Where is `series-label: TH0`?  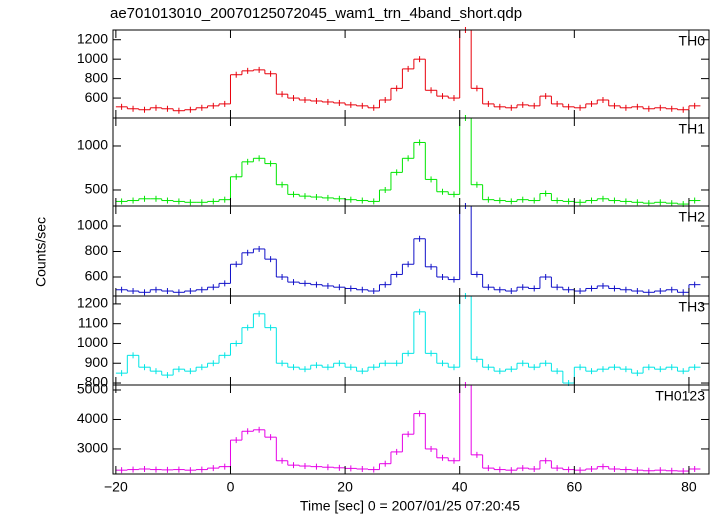 series-label: TH0 is located at coordinates (692, 41).